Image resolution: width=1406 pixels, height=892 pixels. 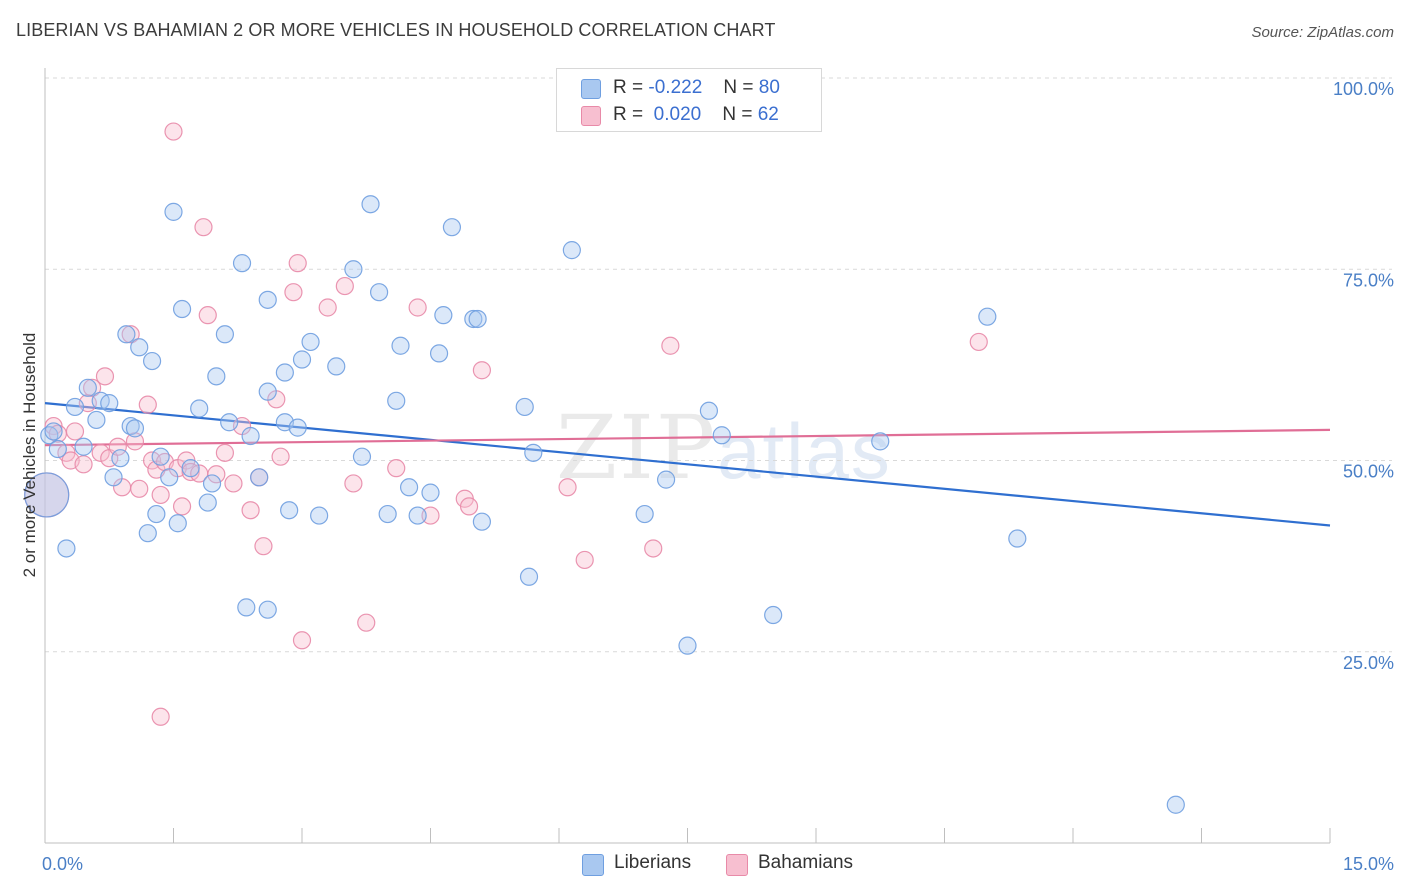 What do you see at coordinates (591, 116) in the screenshot?
I see `legend-swatch-bahamians` at bounding box center [591, 116].